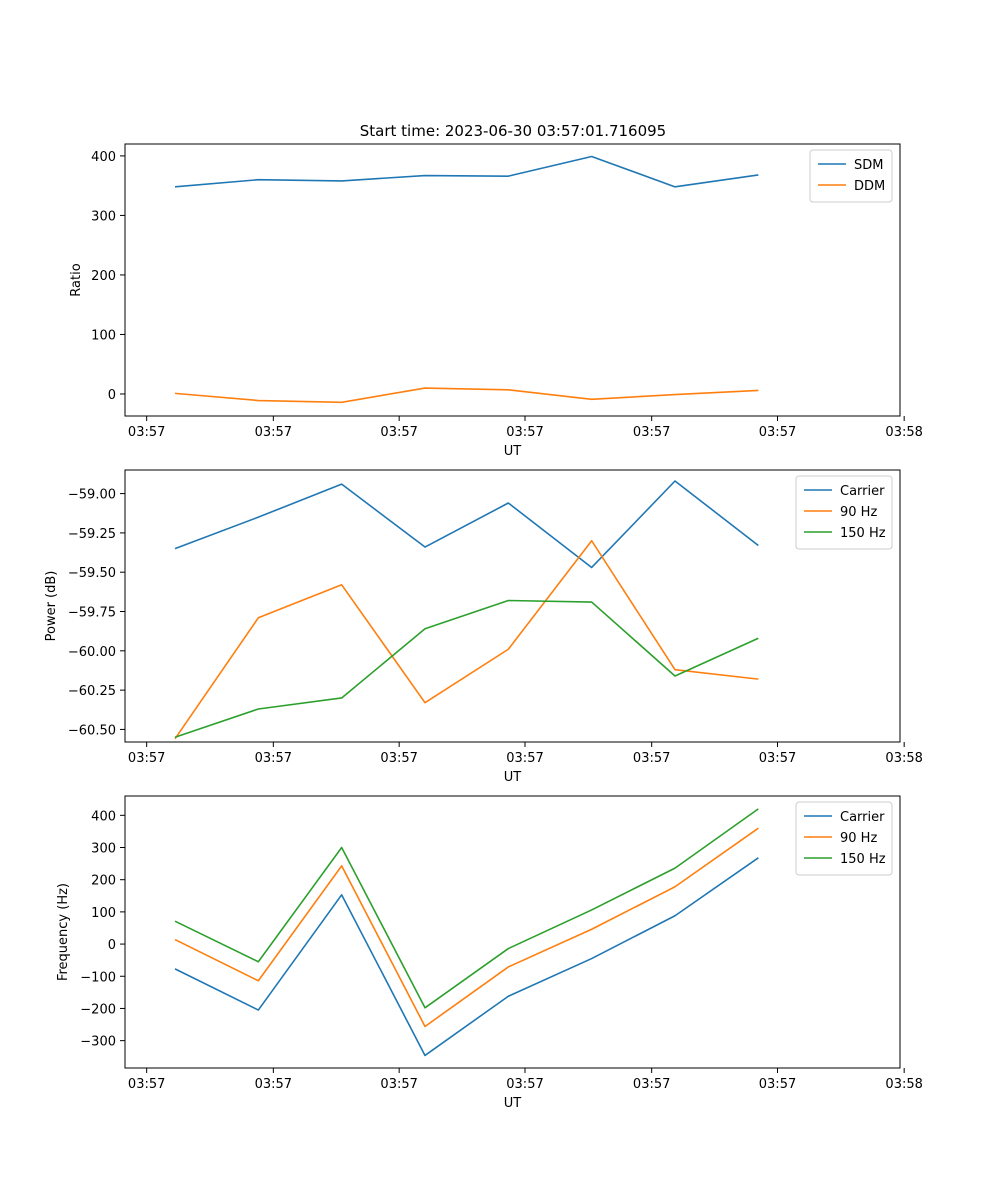 The height and width of the screenshot is (1200, 1000). What do you see at coordinates (92, 730) in the screenshot?
I see `y-tick-label: −60.50` at bounding box center [92, 730].